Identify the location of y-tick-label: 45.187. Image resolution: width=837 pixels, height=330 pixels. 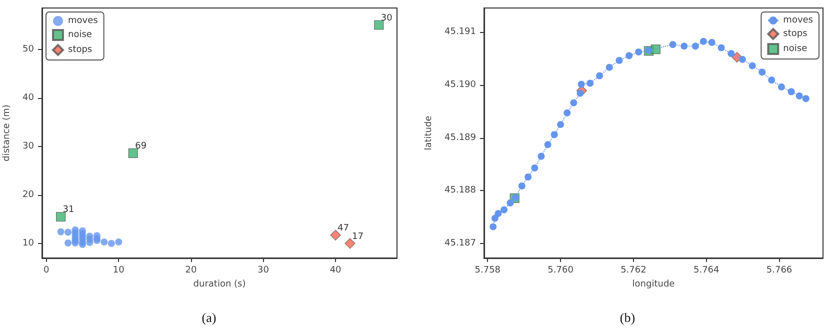
(460, 243).